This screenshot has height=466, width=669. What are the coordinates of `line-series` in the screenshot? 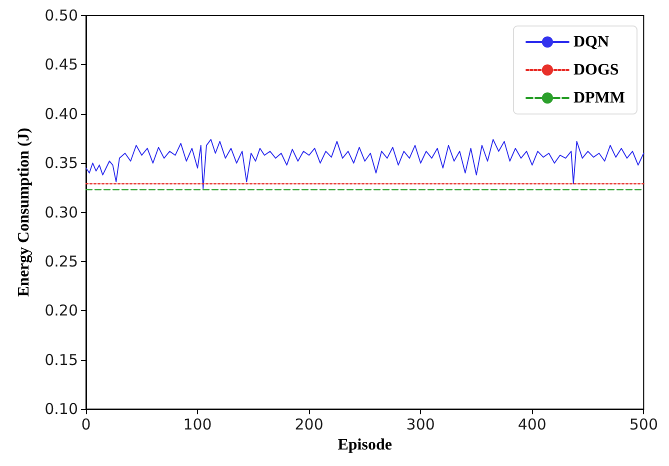 It's located at (365, 164).